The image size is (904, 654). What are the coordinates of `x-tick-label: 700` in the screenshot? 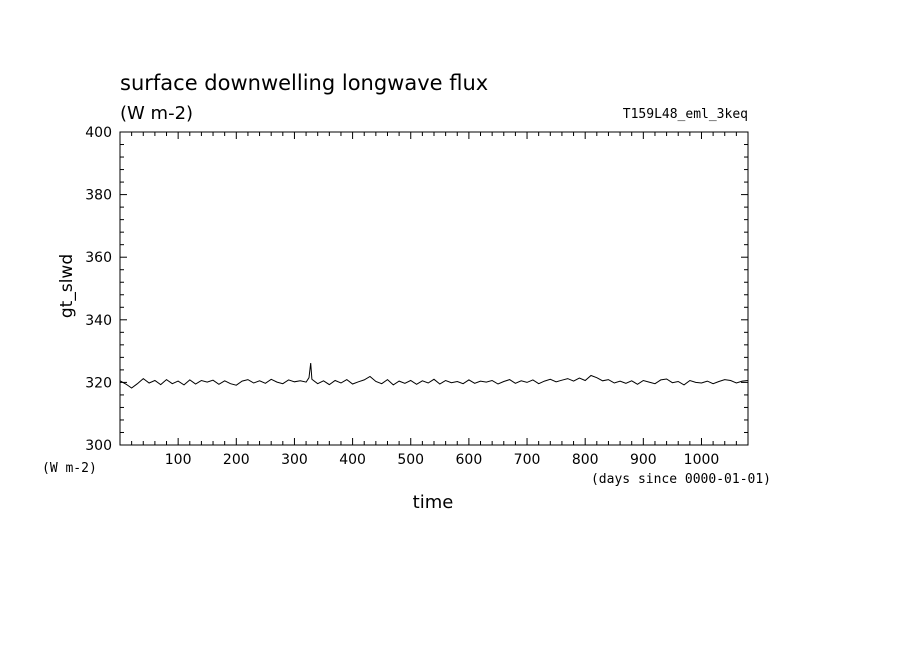 It's located at (527, 460).